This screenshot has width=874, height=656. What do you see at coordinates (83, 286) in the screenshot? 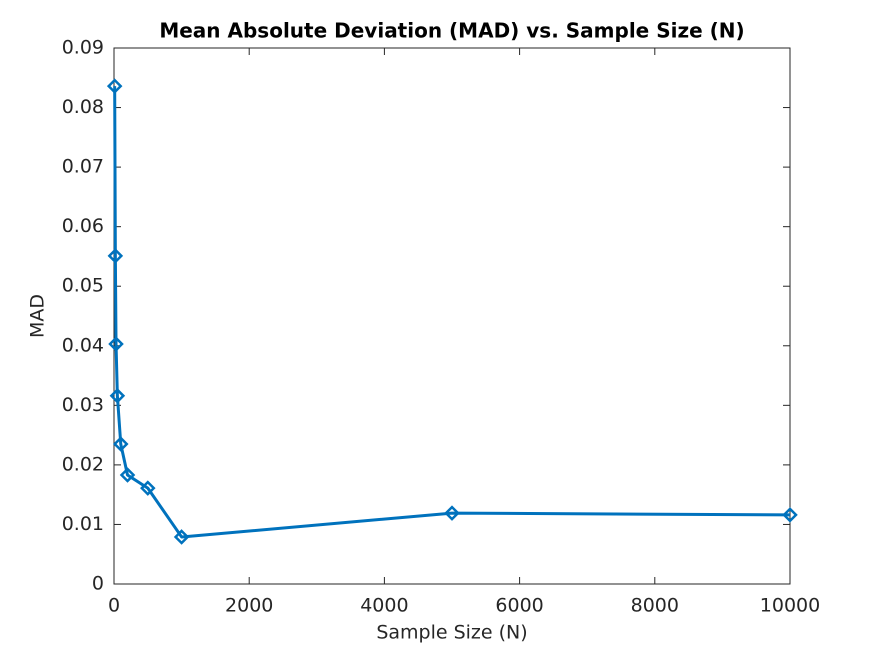
I see `y-tick-label: 0.05` at bounding box center [83, 286].